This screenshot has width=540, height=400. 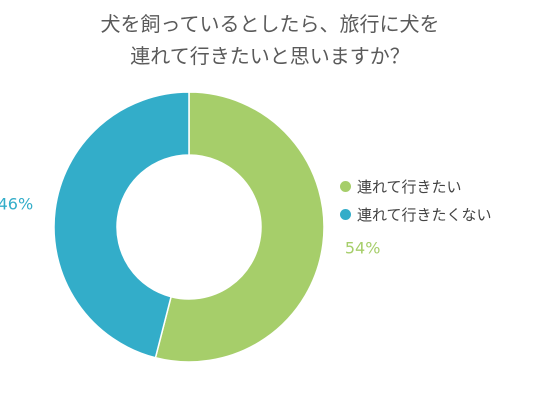 I want to click on legend-item-1: 連れて行きたくない, so click(x=416, y=214).